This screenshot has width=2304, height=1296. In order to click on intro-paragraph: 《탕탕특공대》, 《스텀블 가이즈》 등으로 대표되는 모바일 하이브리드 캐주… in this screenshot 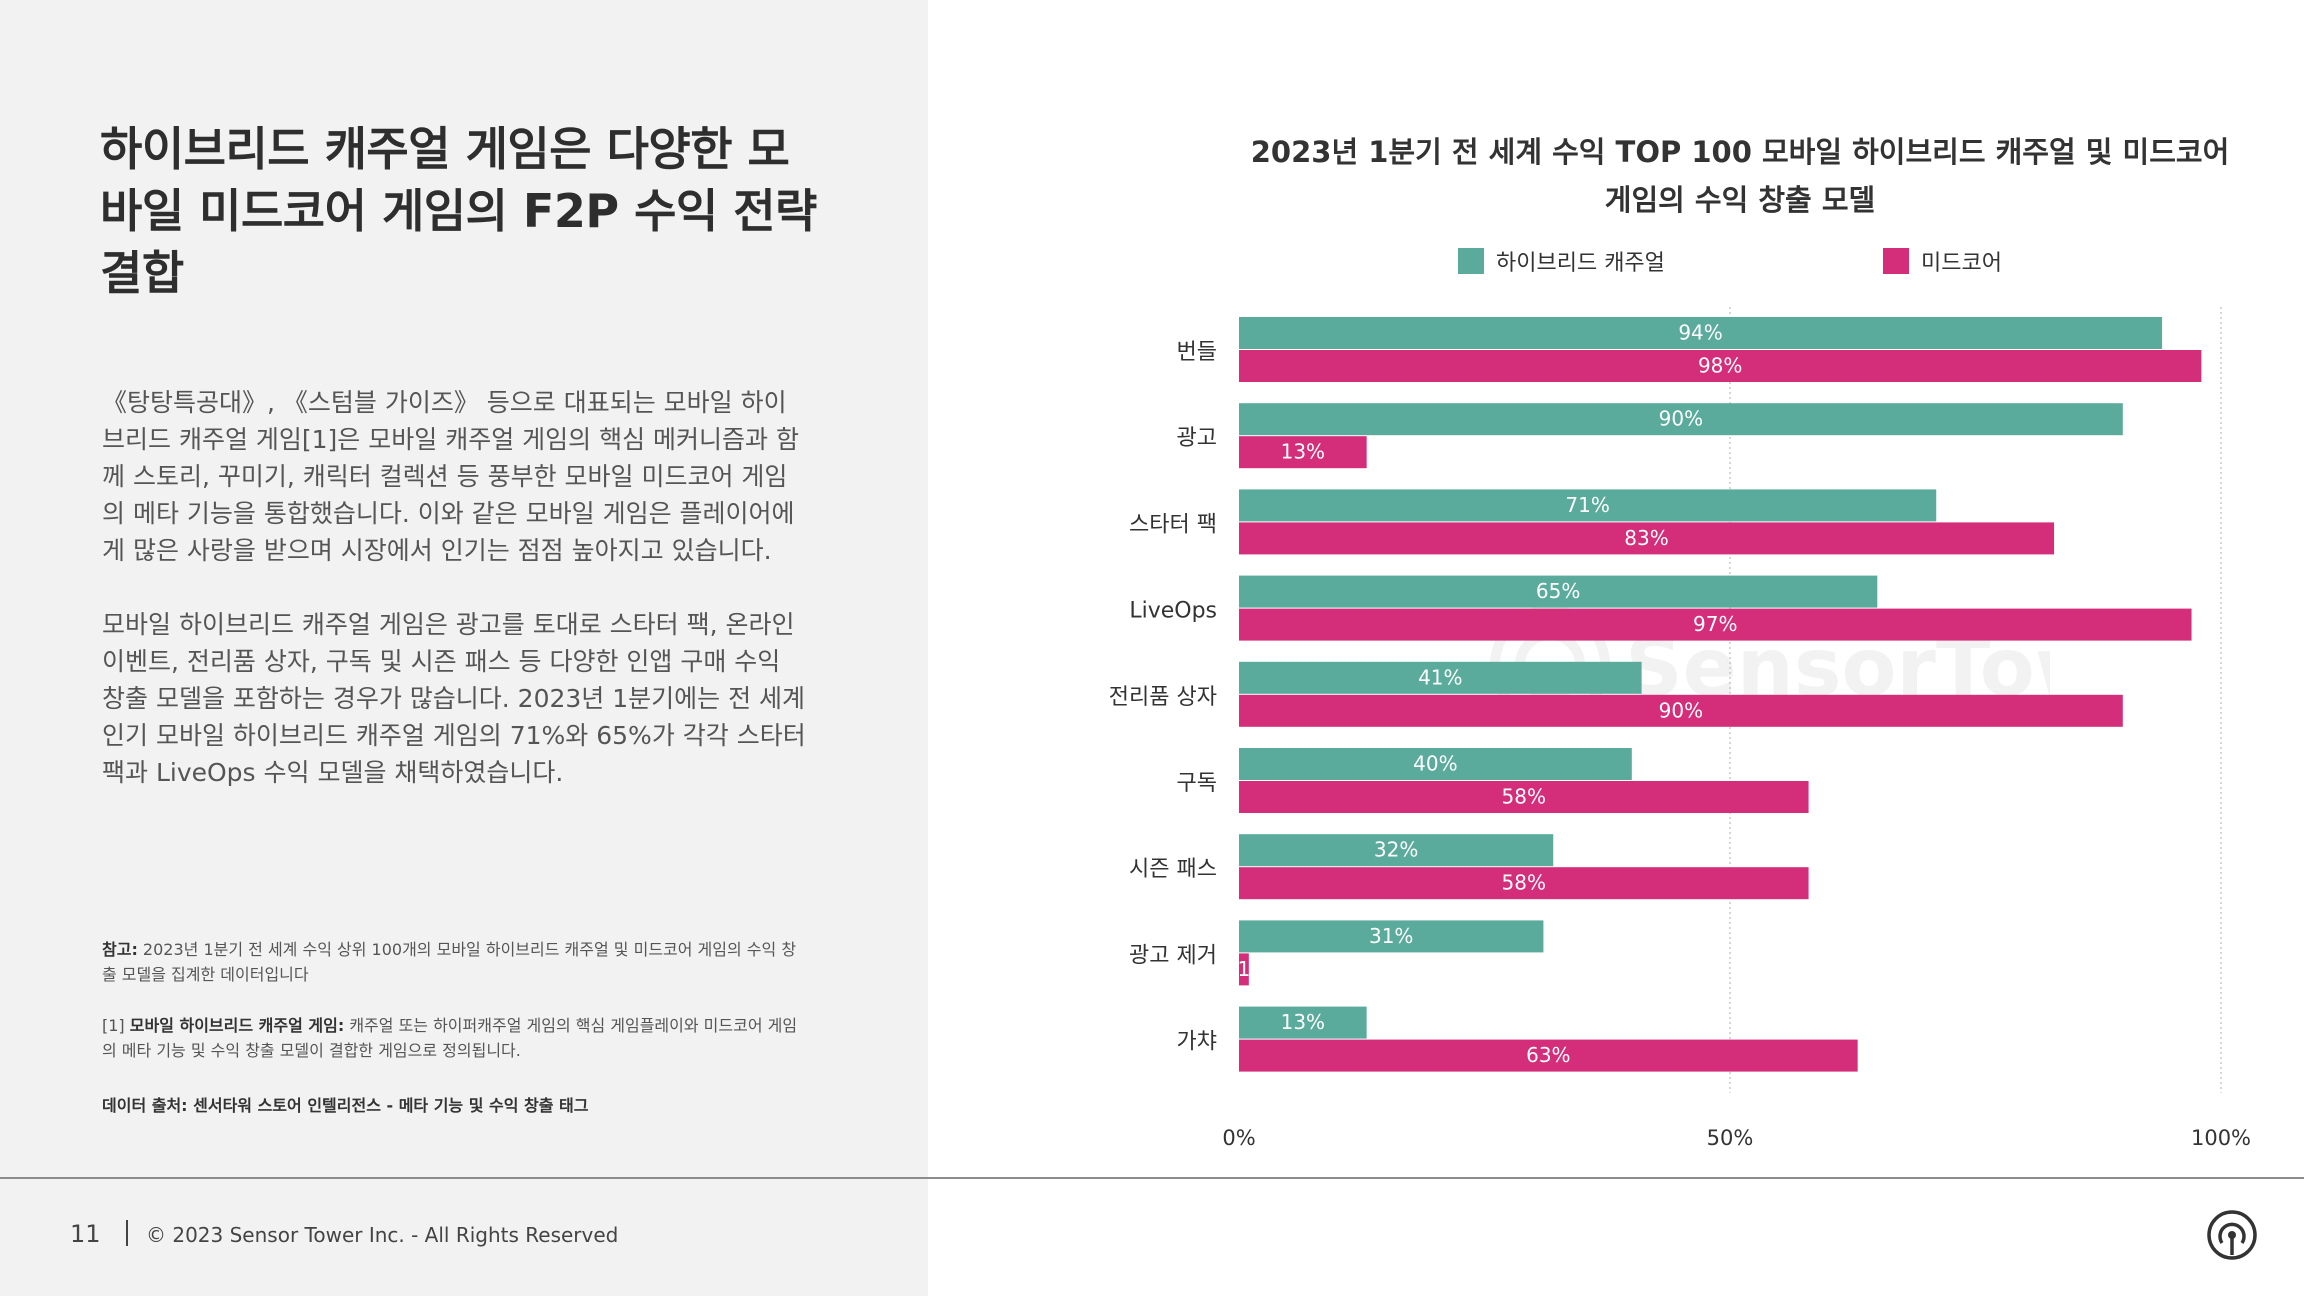, I will do `click(450, 476)`.